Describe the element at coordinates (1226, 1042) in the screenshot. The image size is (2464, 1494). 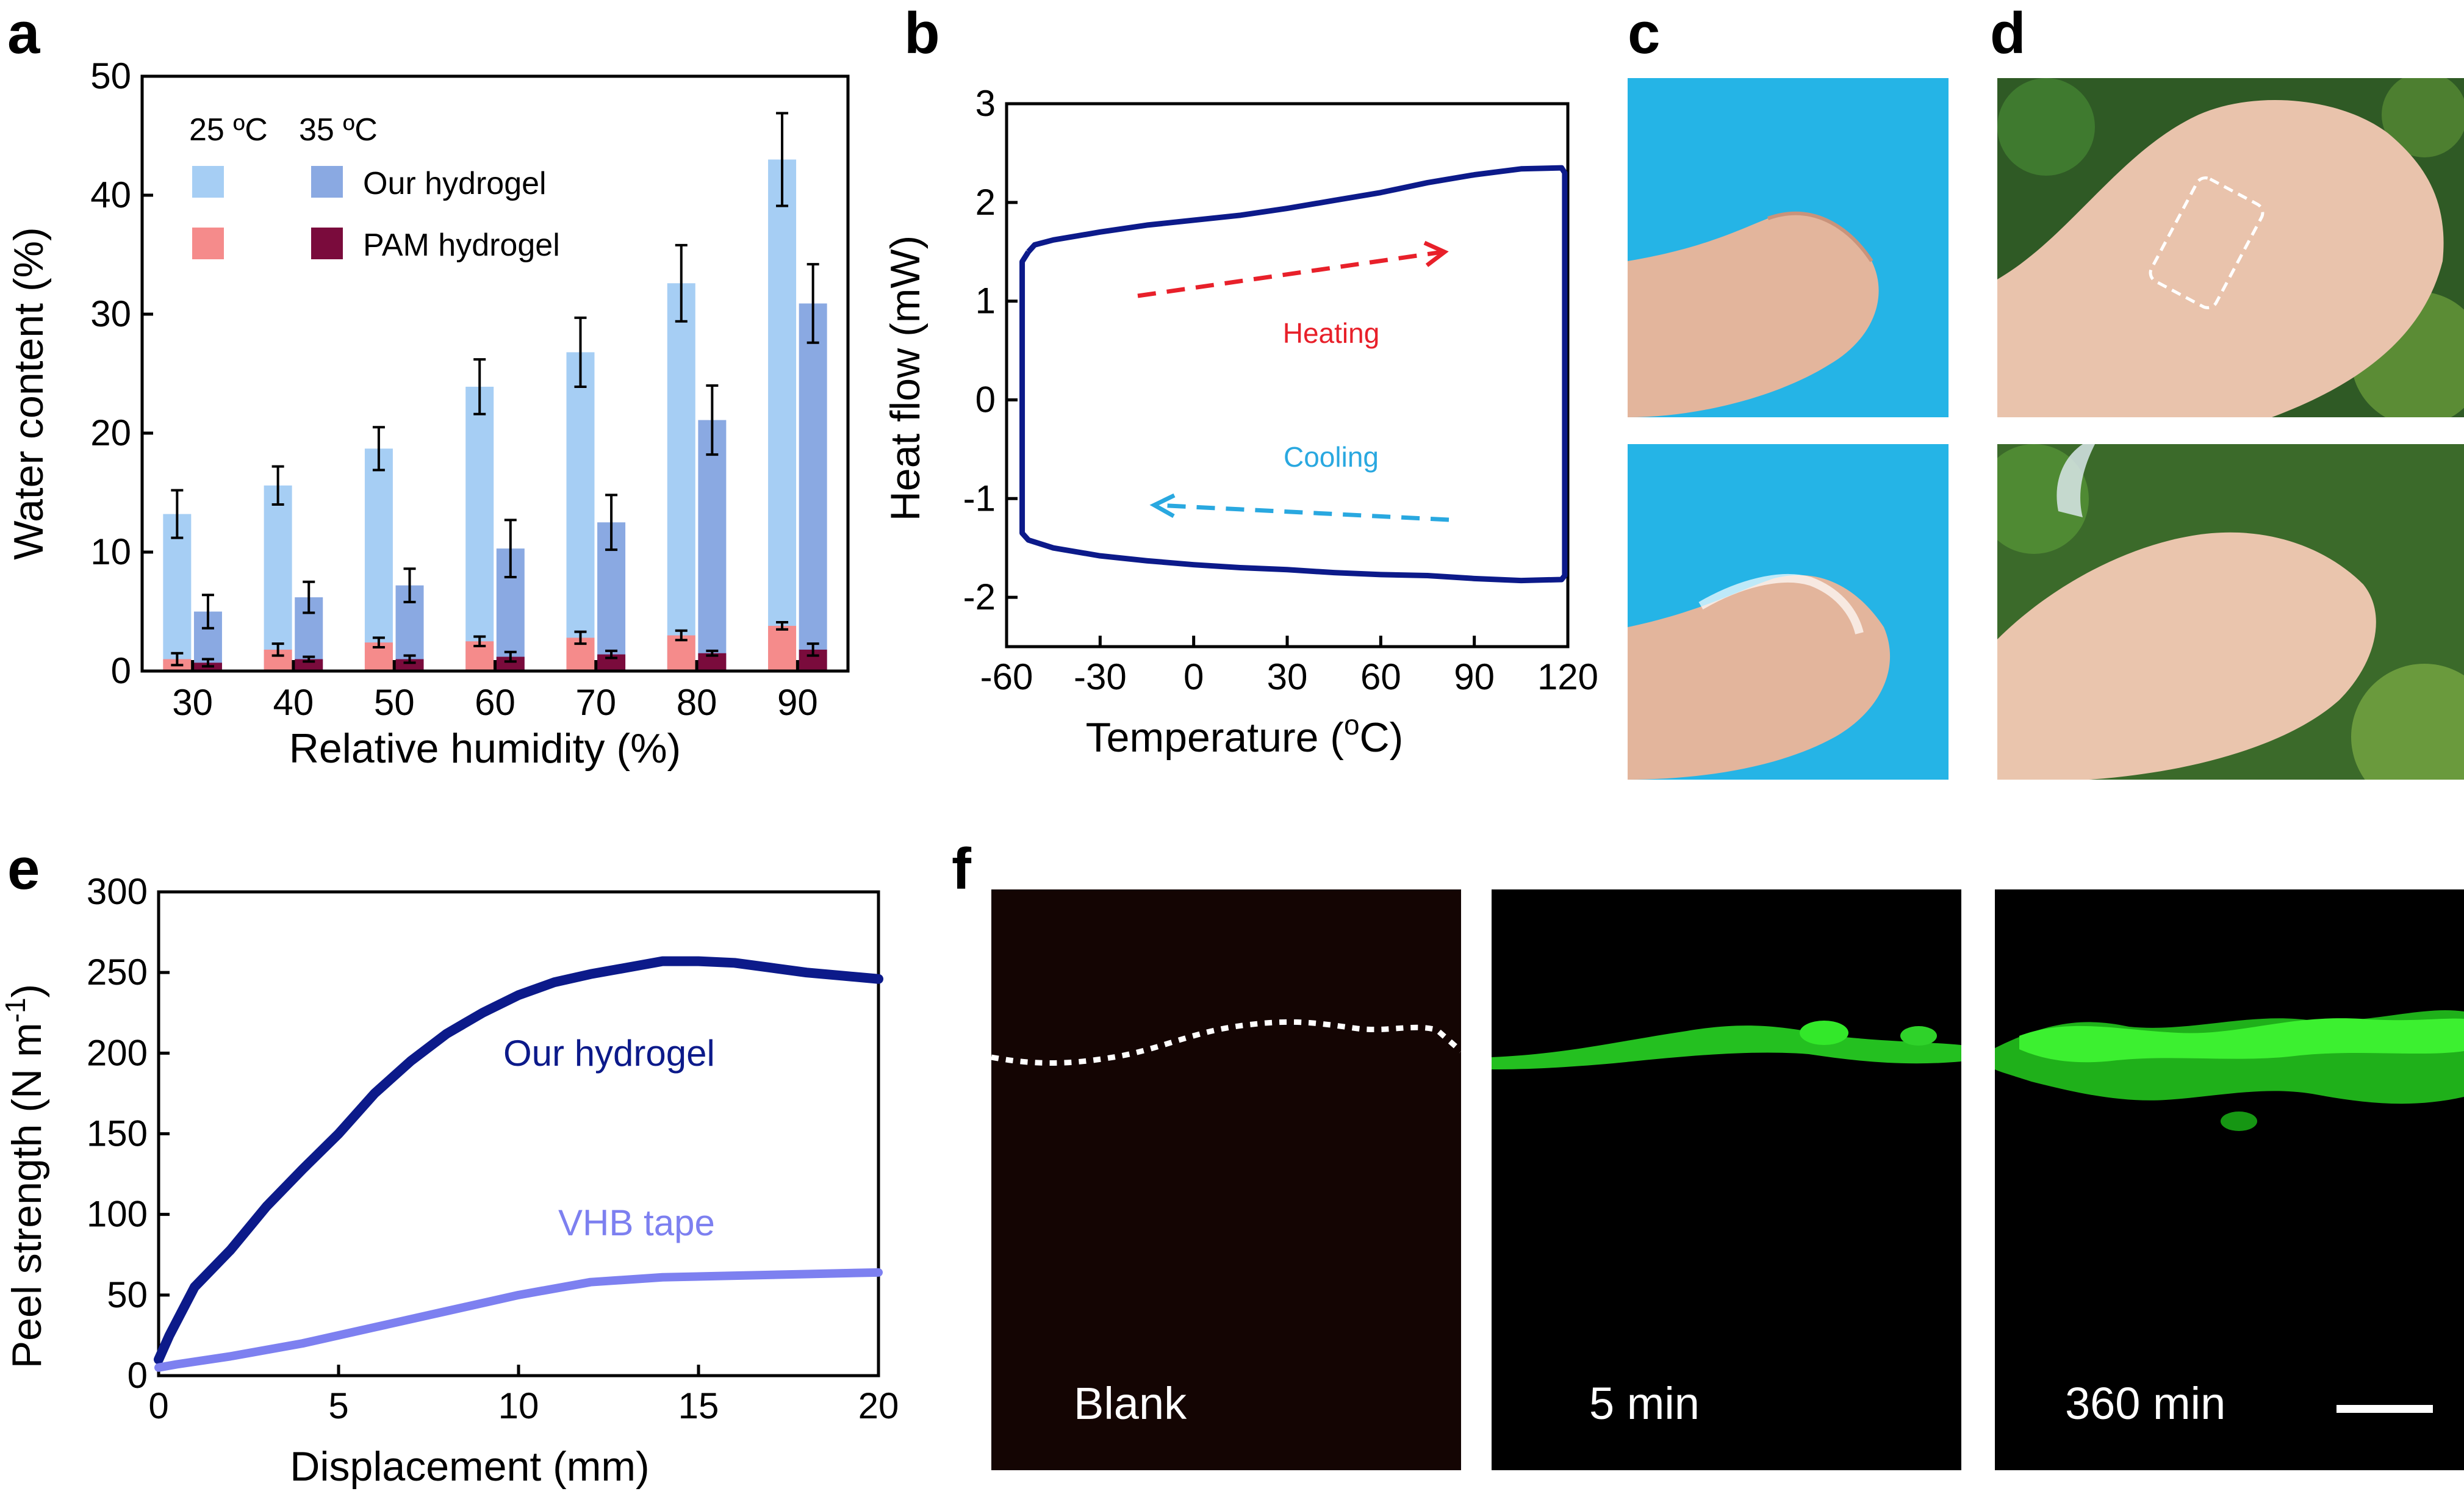
I see `tissue-boundary` at that location.